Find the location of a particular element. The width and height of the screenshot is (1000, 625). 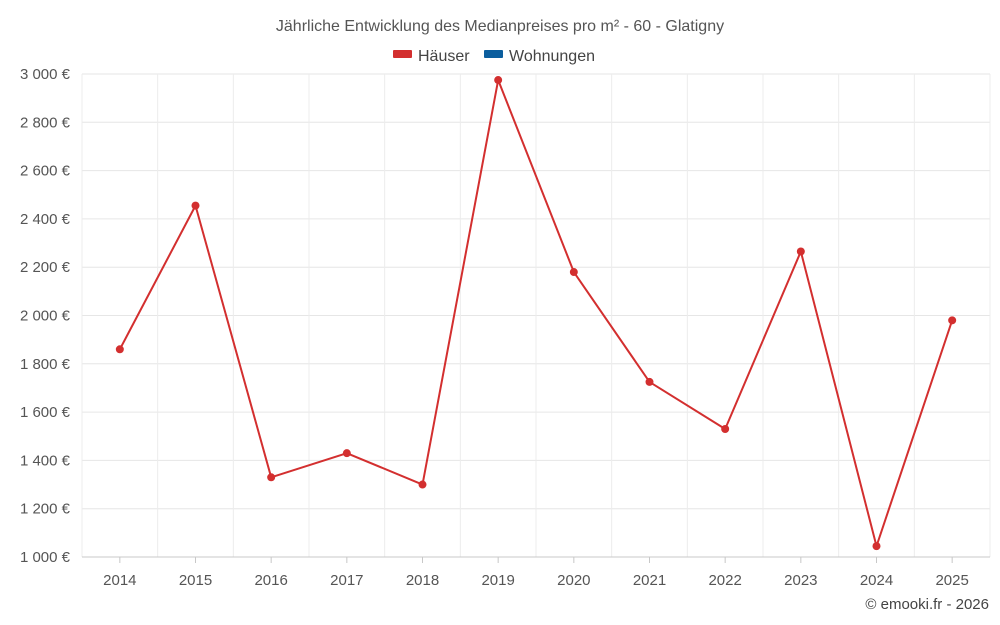

y-tick-label: 2 000 € is located at coordinates (45, 316).